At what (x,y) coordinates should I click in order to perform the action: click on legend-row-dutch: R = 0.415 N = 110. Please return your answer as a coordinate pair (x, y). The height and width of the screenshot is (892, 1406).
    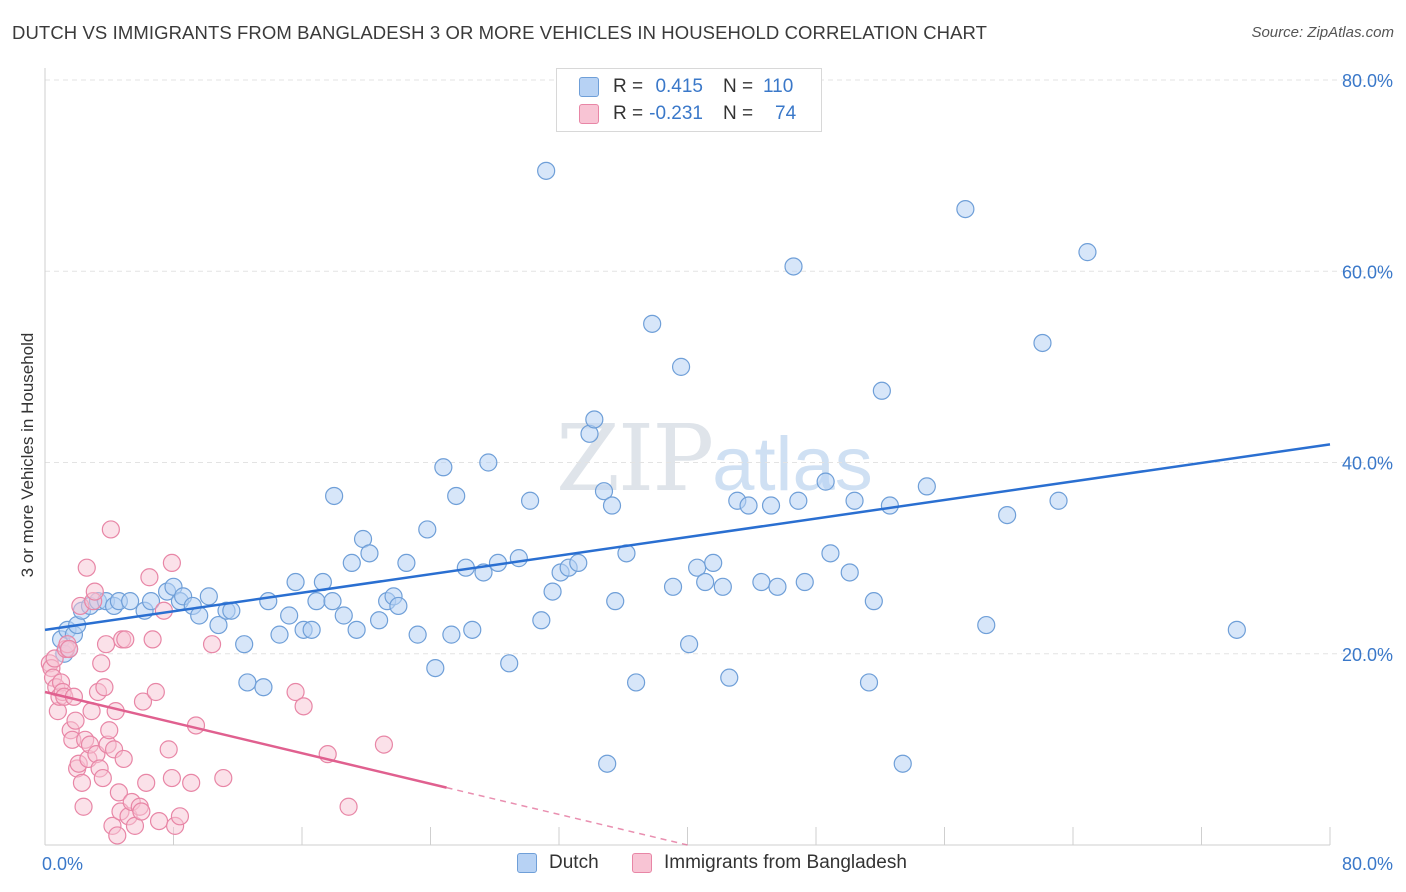
    Looking at the image, I should click on (686, 87).